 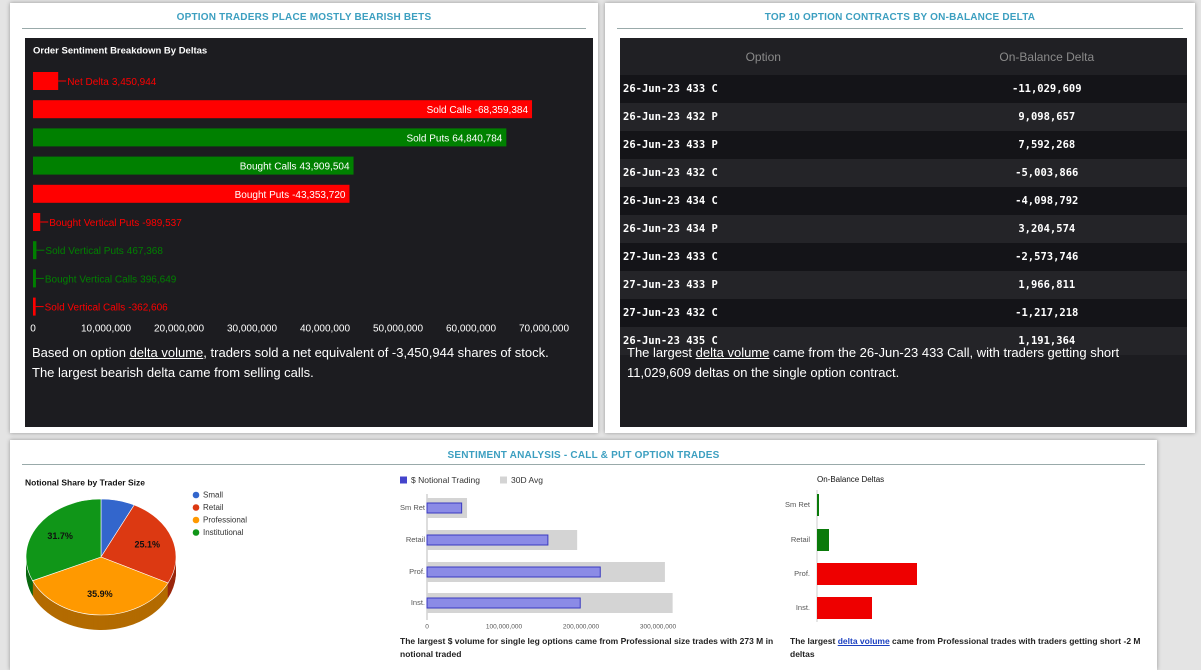 I want to click on header-row: Option On-Balance Delta, so click(x=903, y=56).